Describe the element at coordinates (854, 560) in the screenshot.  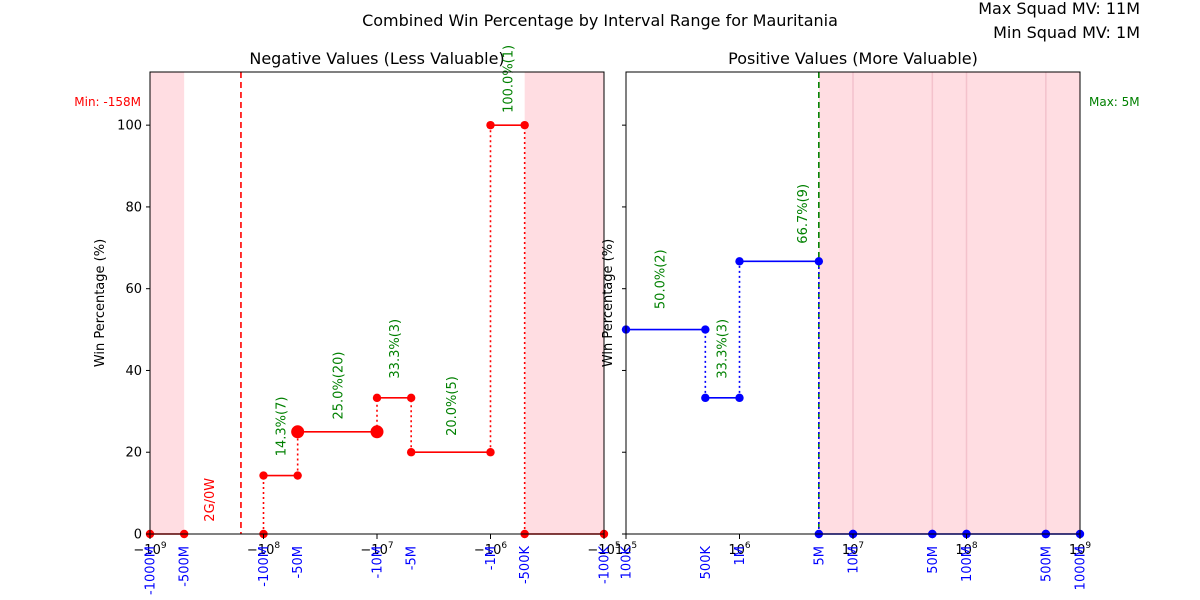
I see `pos-range-label: 10M` at that location.